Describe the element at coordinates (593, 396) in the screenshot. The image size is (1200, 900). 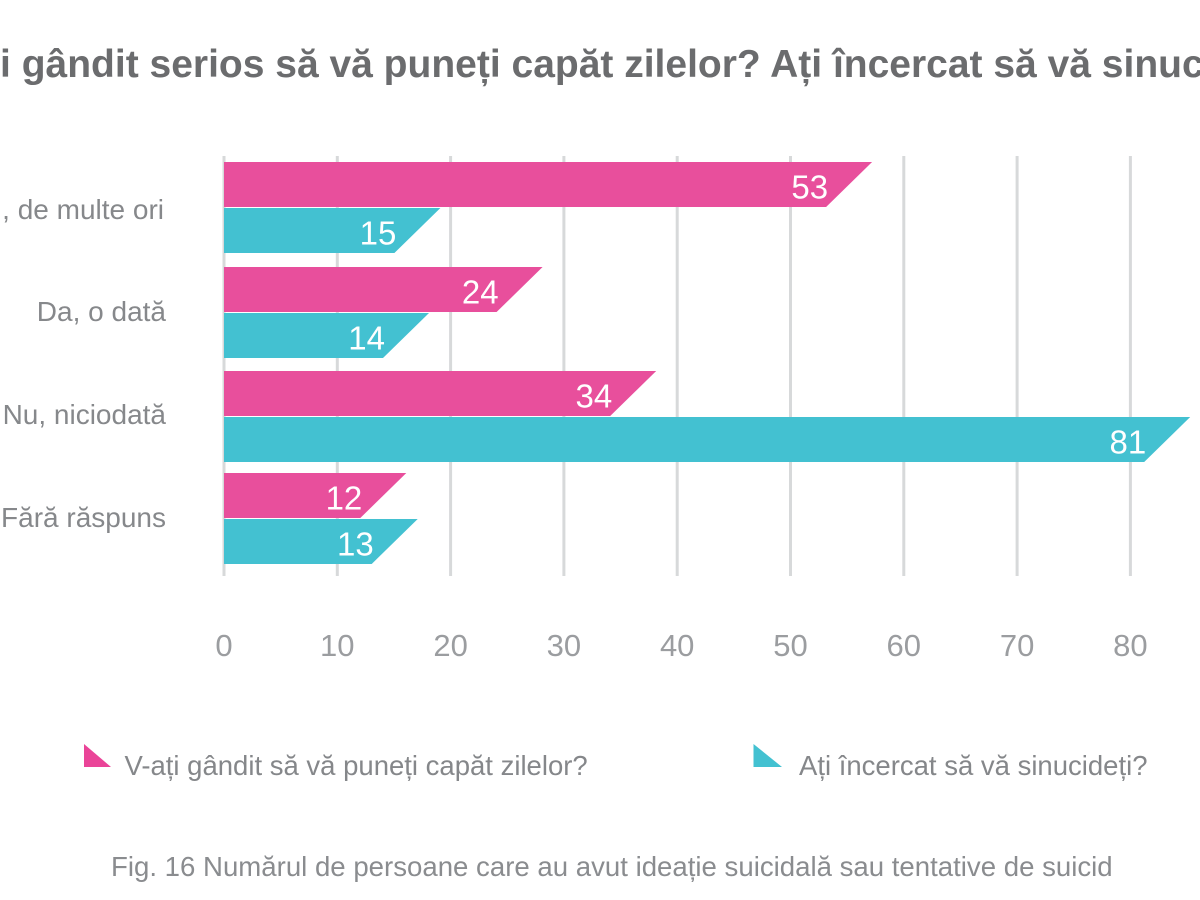
I see `svg-text: 34` at that location.